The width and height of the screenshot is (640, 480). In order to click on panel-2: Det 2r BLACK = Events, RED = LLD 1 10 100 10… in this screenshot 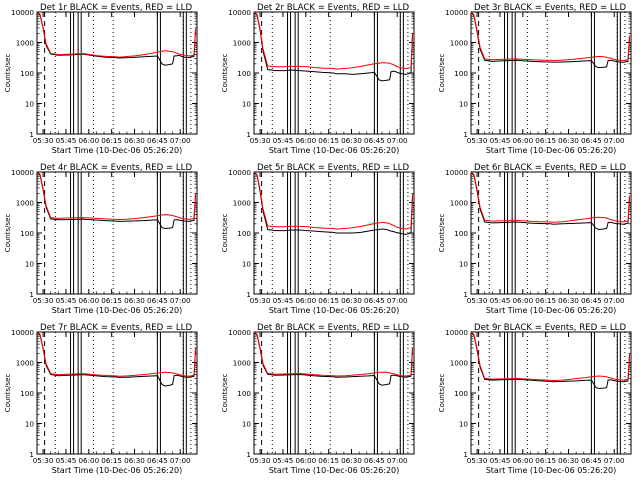, I will do `click(318, 79)`.